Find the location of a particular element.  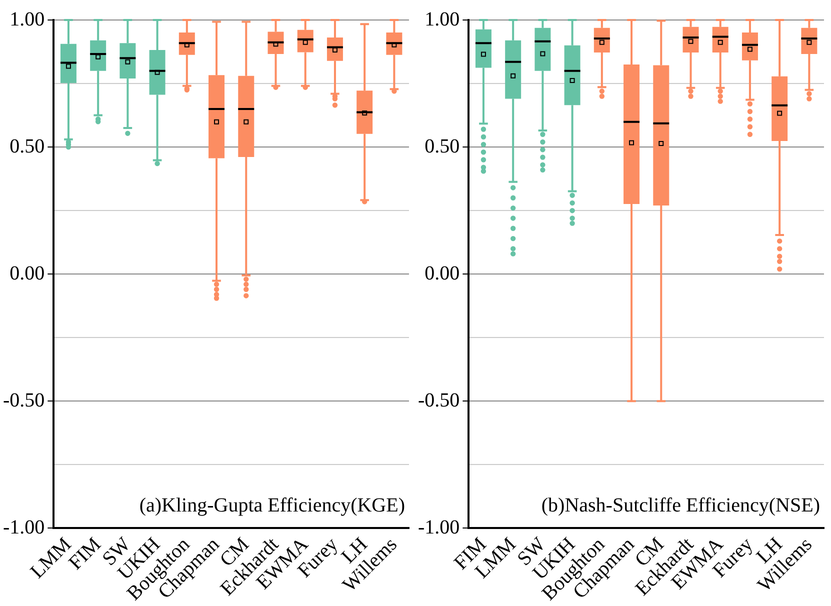

annotation: (b)Nash-Sutcliffe Efficiency(NSE) is located at coordinates (680, 505).